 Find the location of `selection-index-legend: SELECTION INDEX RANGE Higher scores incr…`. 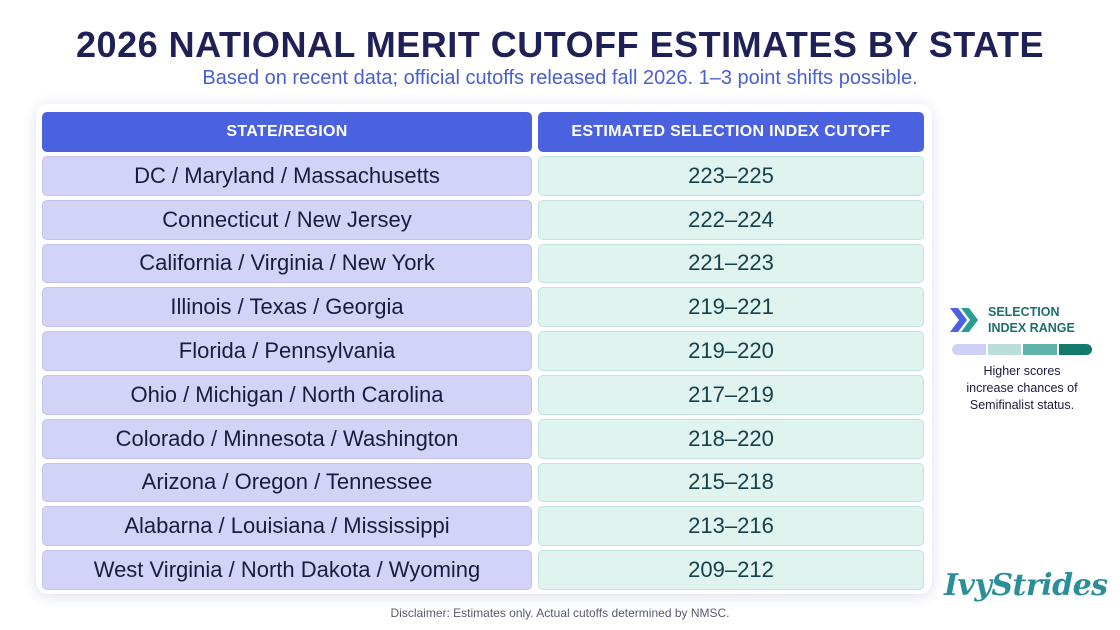

selection-index-legend: SELECTION INDEX RANGE Higher scores incr… is located at coordinates (1022, 359).